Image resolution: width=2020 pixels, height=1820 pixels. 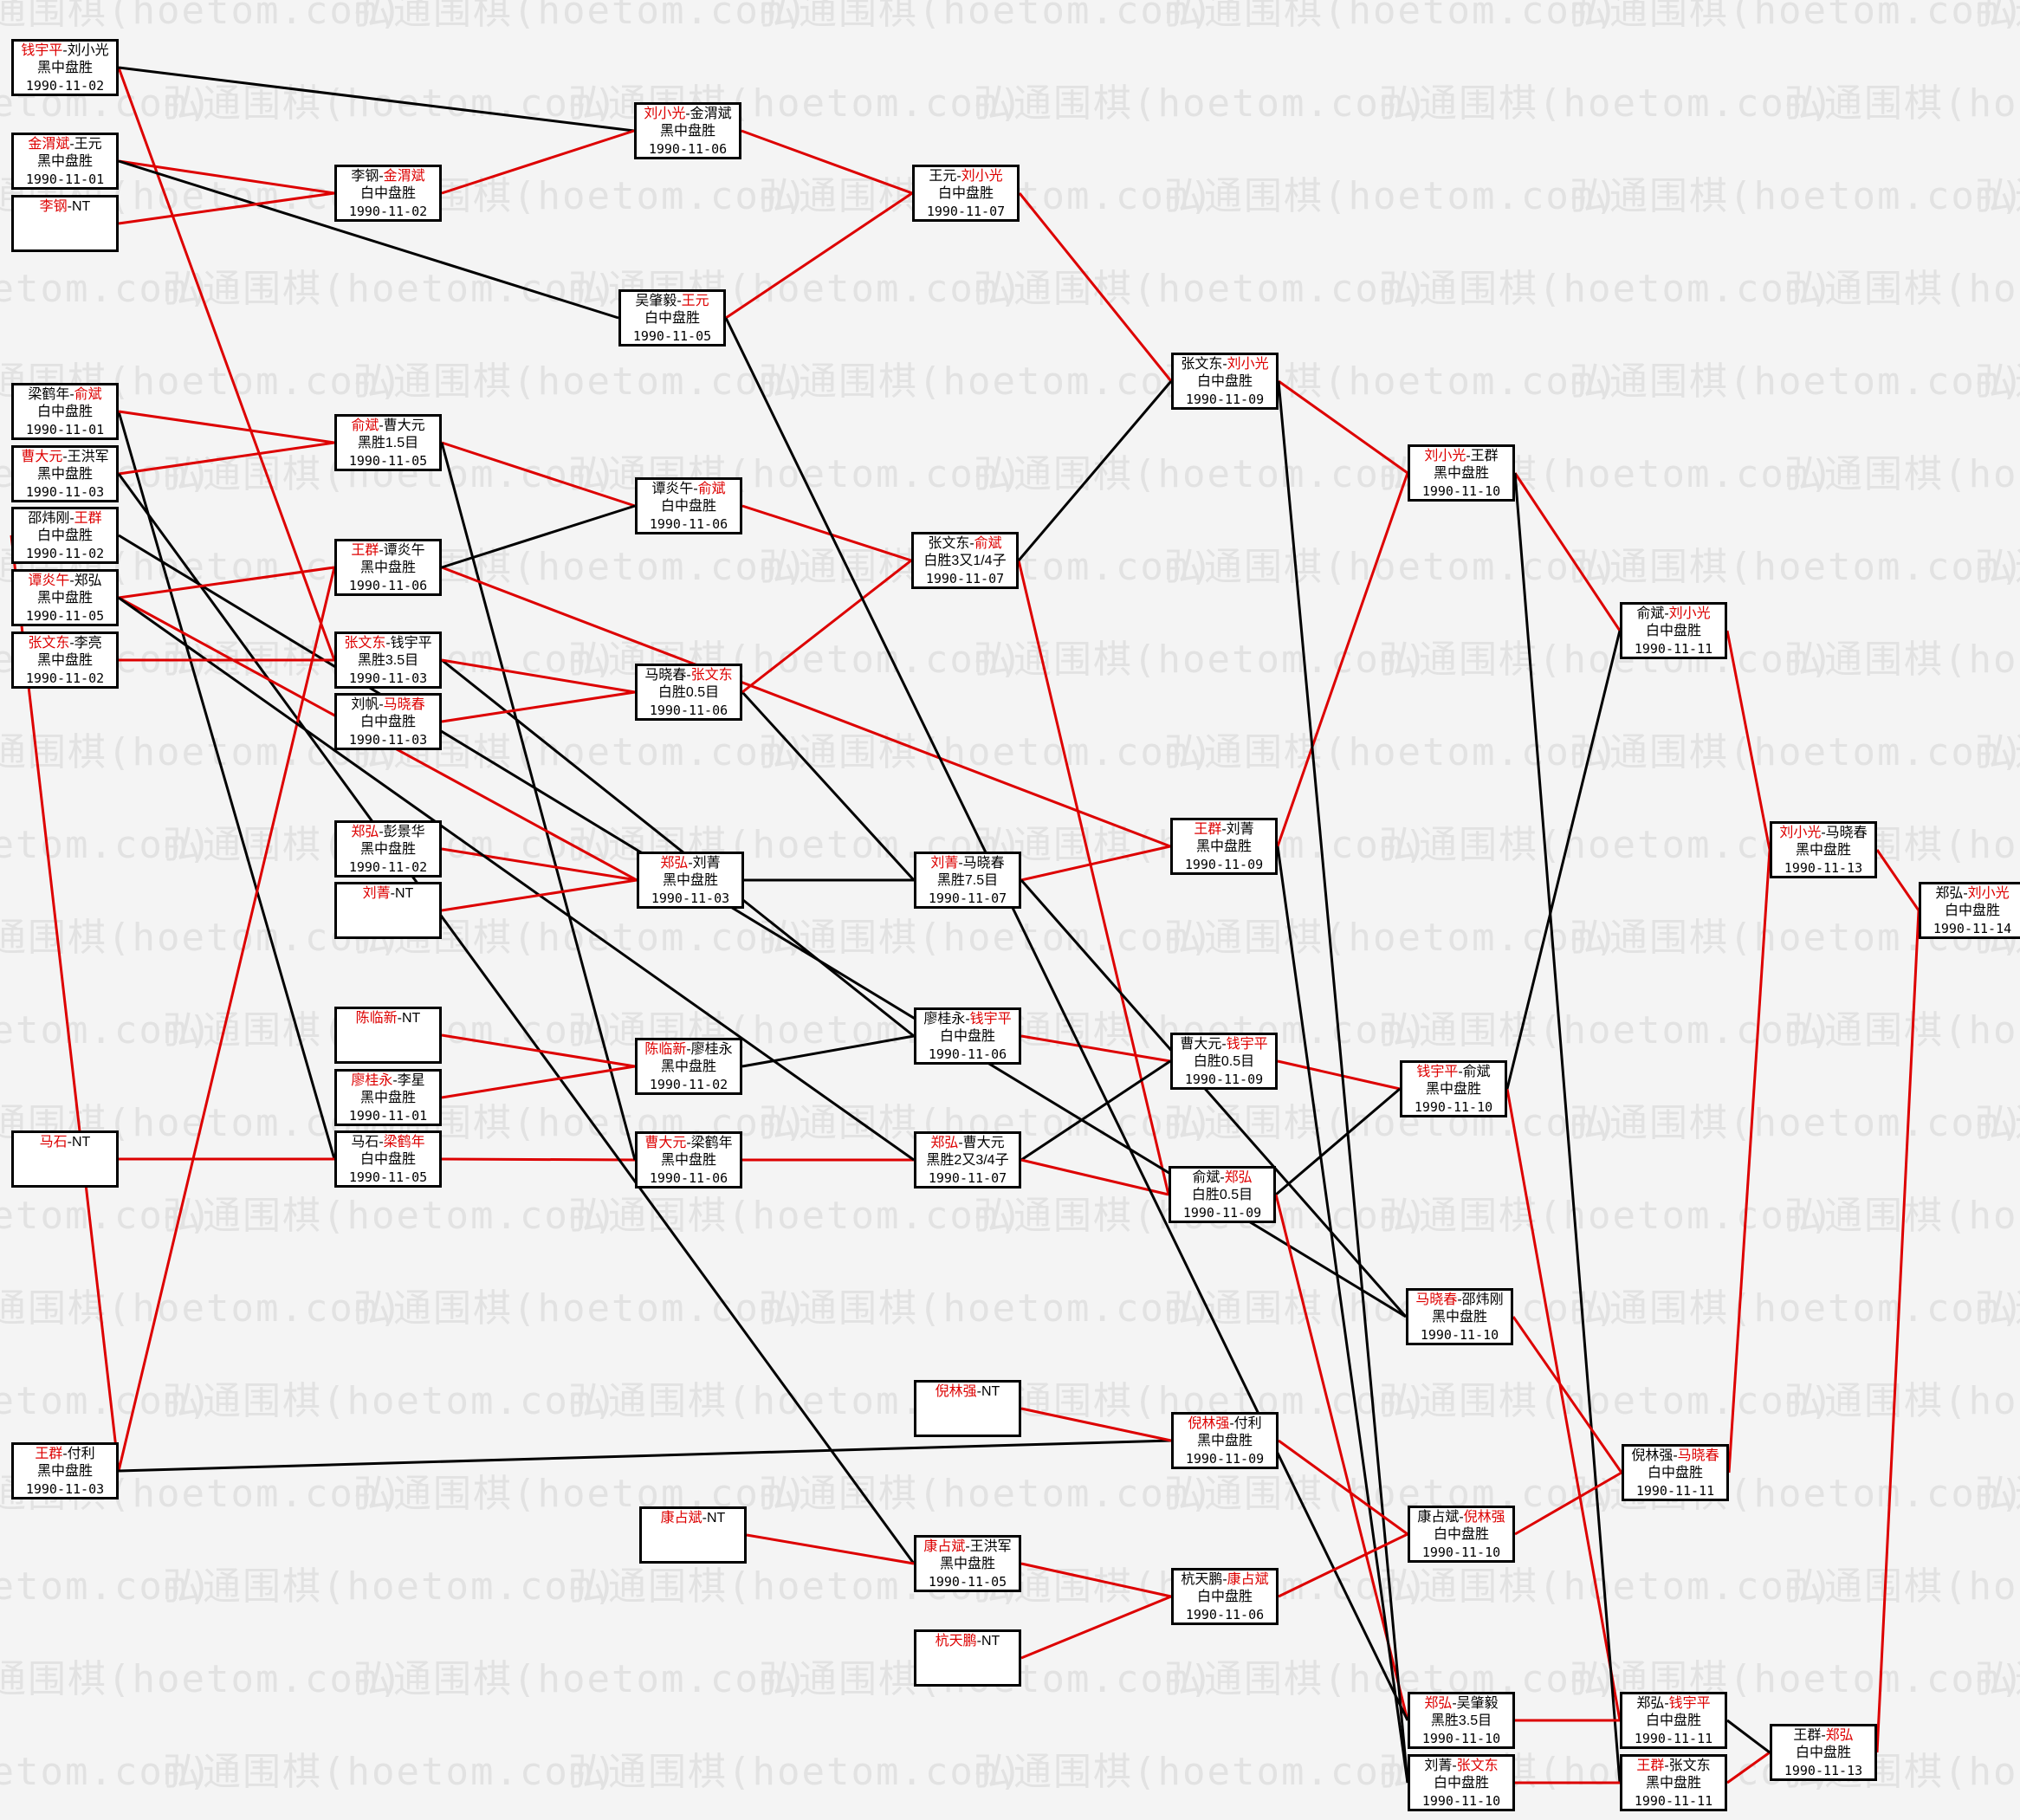 I want to click on game-box: 李钢-NT, so click(x=65, y=223).